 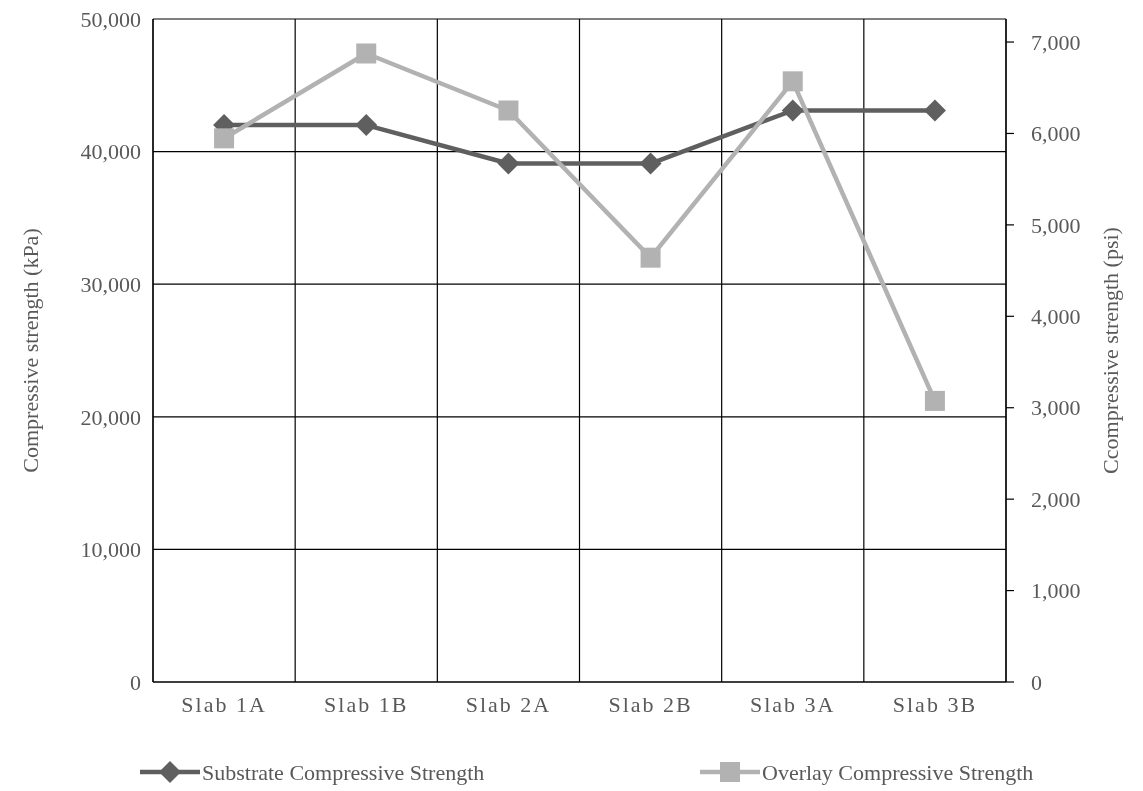 What do you see at coordinates (30, 350) in the screenshot?
I see `y-axis-title: Compressive strength (kPa)` at bounding box center [30, 350].